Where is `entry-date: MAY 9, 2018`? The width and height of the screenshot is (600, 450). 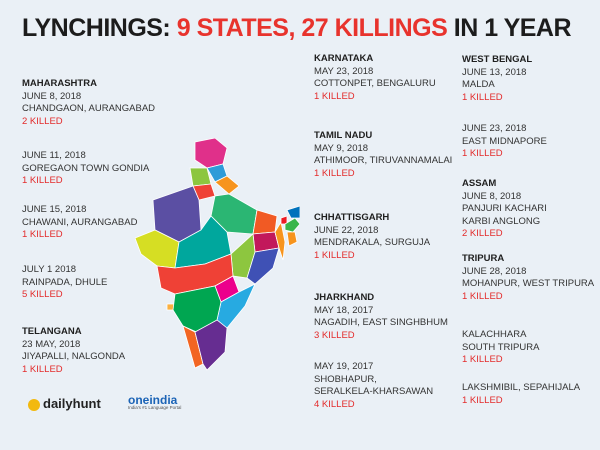
entry-date: MAY 9, 2018 is located at coordinates (341, 148).